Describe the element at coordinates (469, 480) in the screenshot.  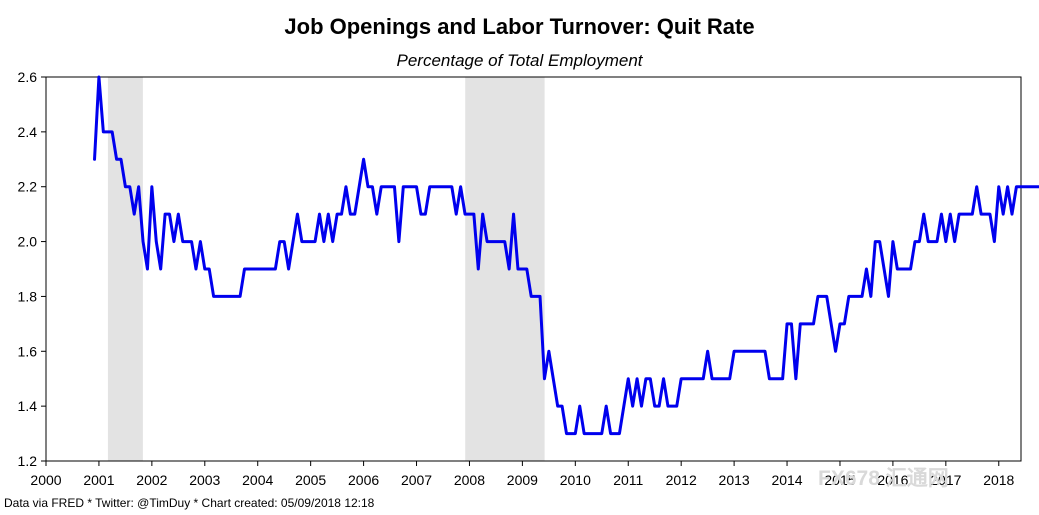
I see `x-tick-label: 2008` at that location.